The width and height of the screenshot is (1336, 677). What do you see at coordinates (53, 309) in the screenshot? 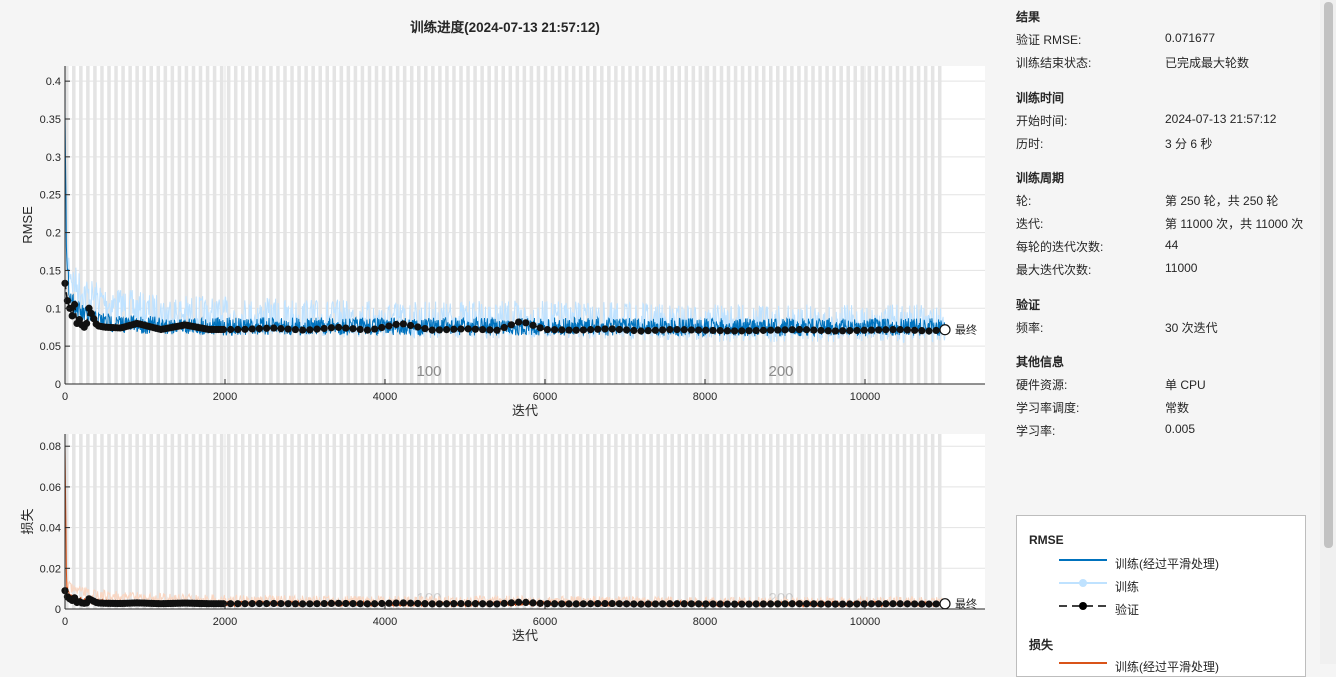
I see `y-tick-label: 0.1` at bounding box center [53, 309].